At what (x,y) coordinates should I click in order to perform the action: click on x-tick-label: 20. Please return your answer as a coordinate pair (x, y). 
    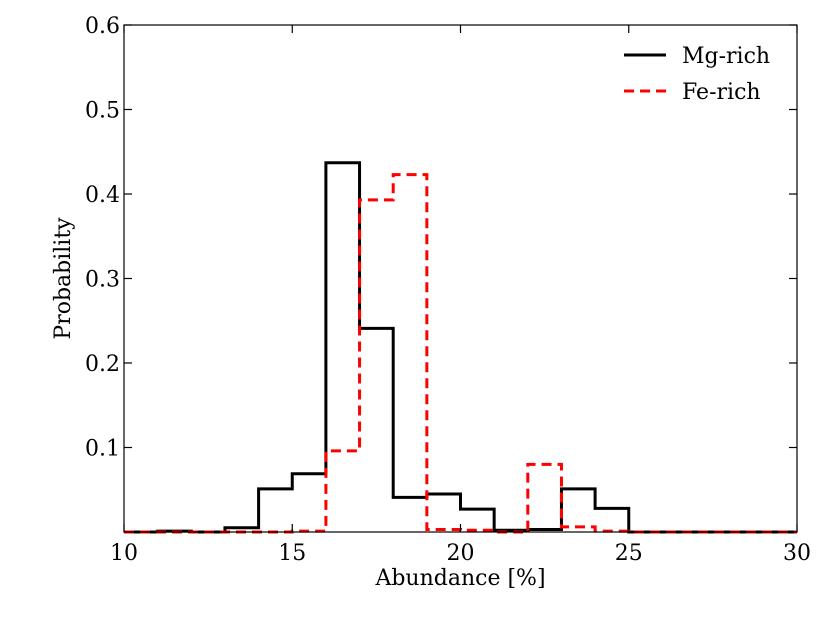
    Looking at the image, I should click on (461, 553).